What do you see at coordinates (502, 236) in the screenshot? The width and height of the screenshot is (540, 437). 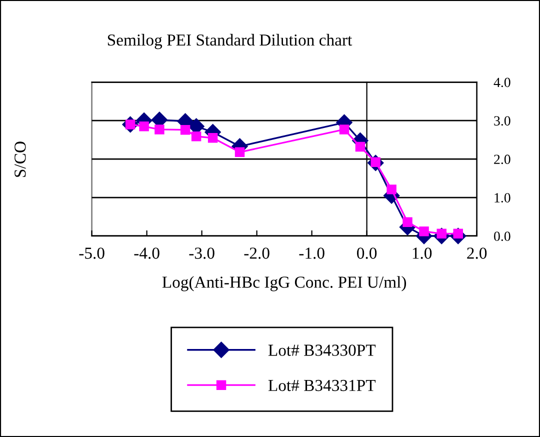 I see `y-tick-label: 0.0` at bounding box center [502, 236].